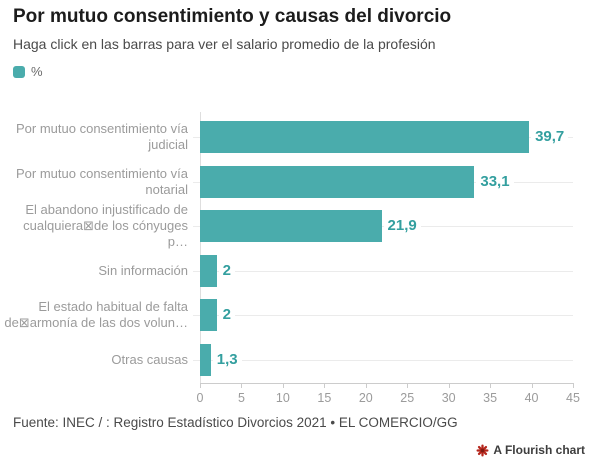 Image resolution: width=600 pixels, height=469 pixels. I want to click on row-label: Por mutuo consentimiento vía notarial, so click(102, 181).